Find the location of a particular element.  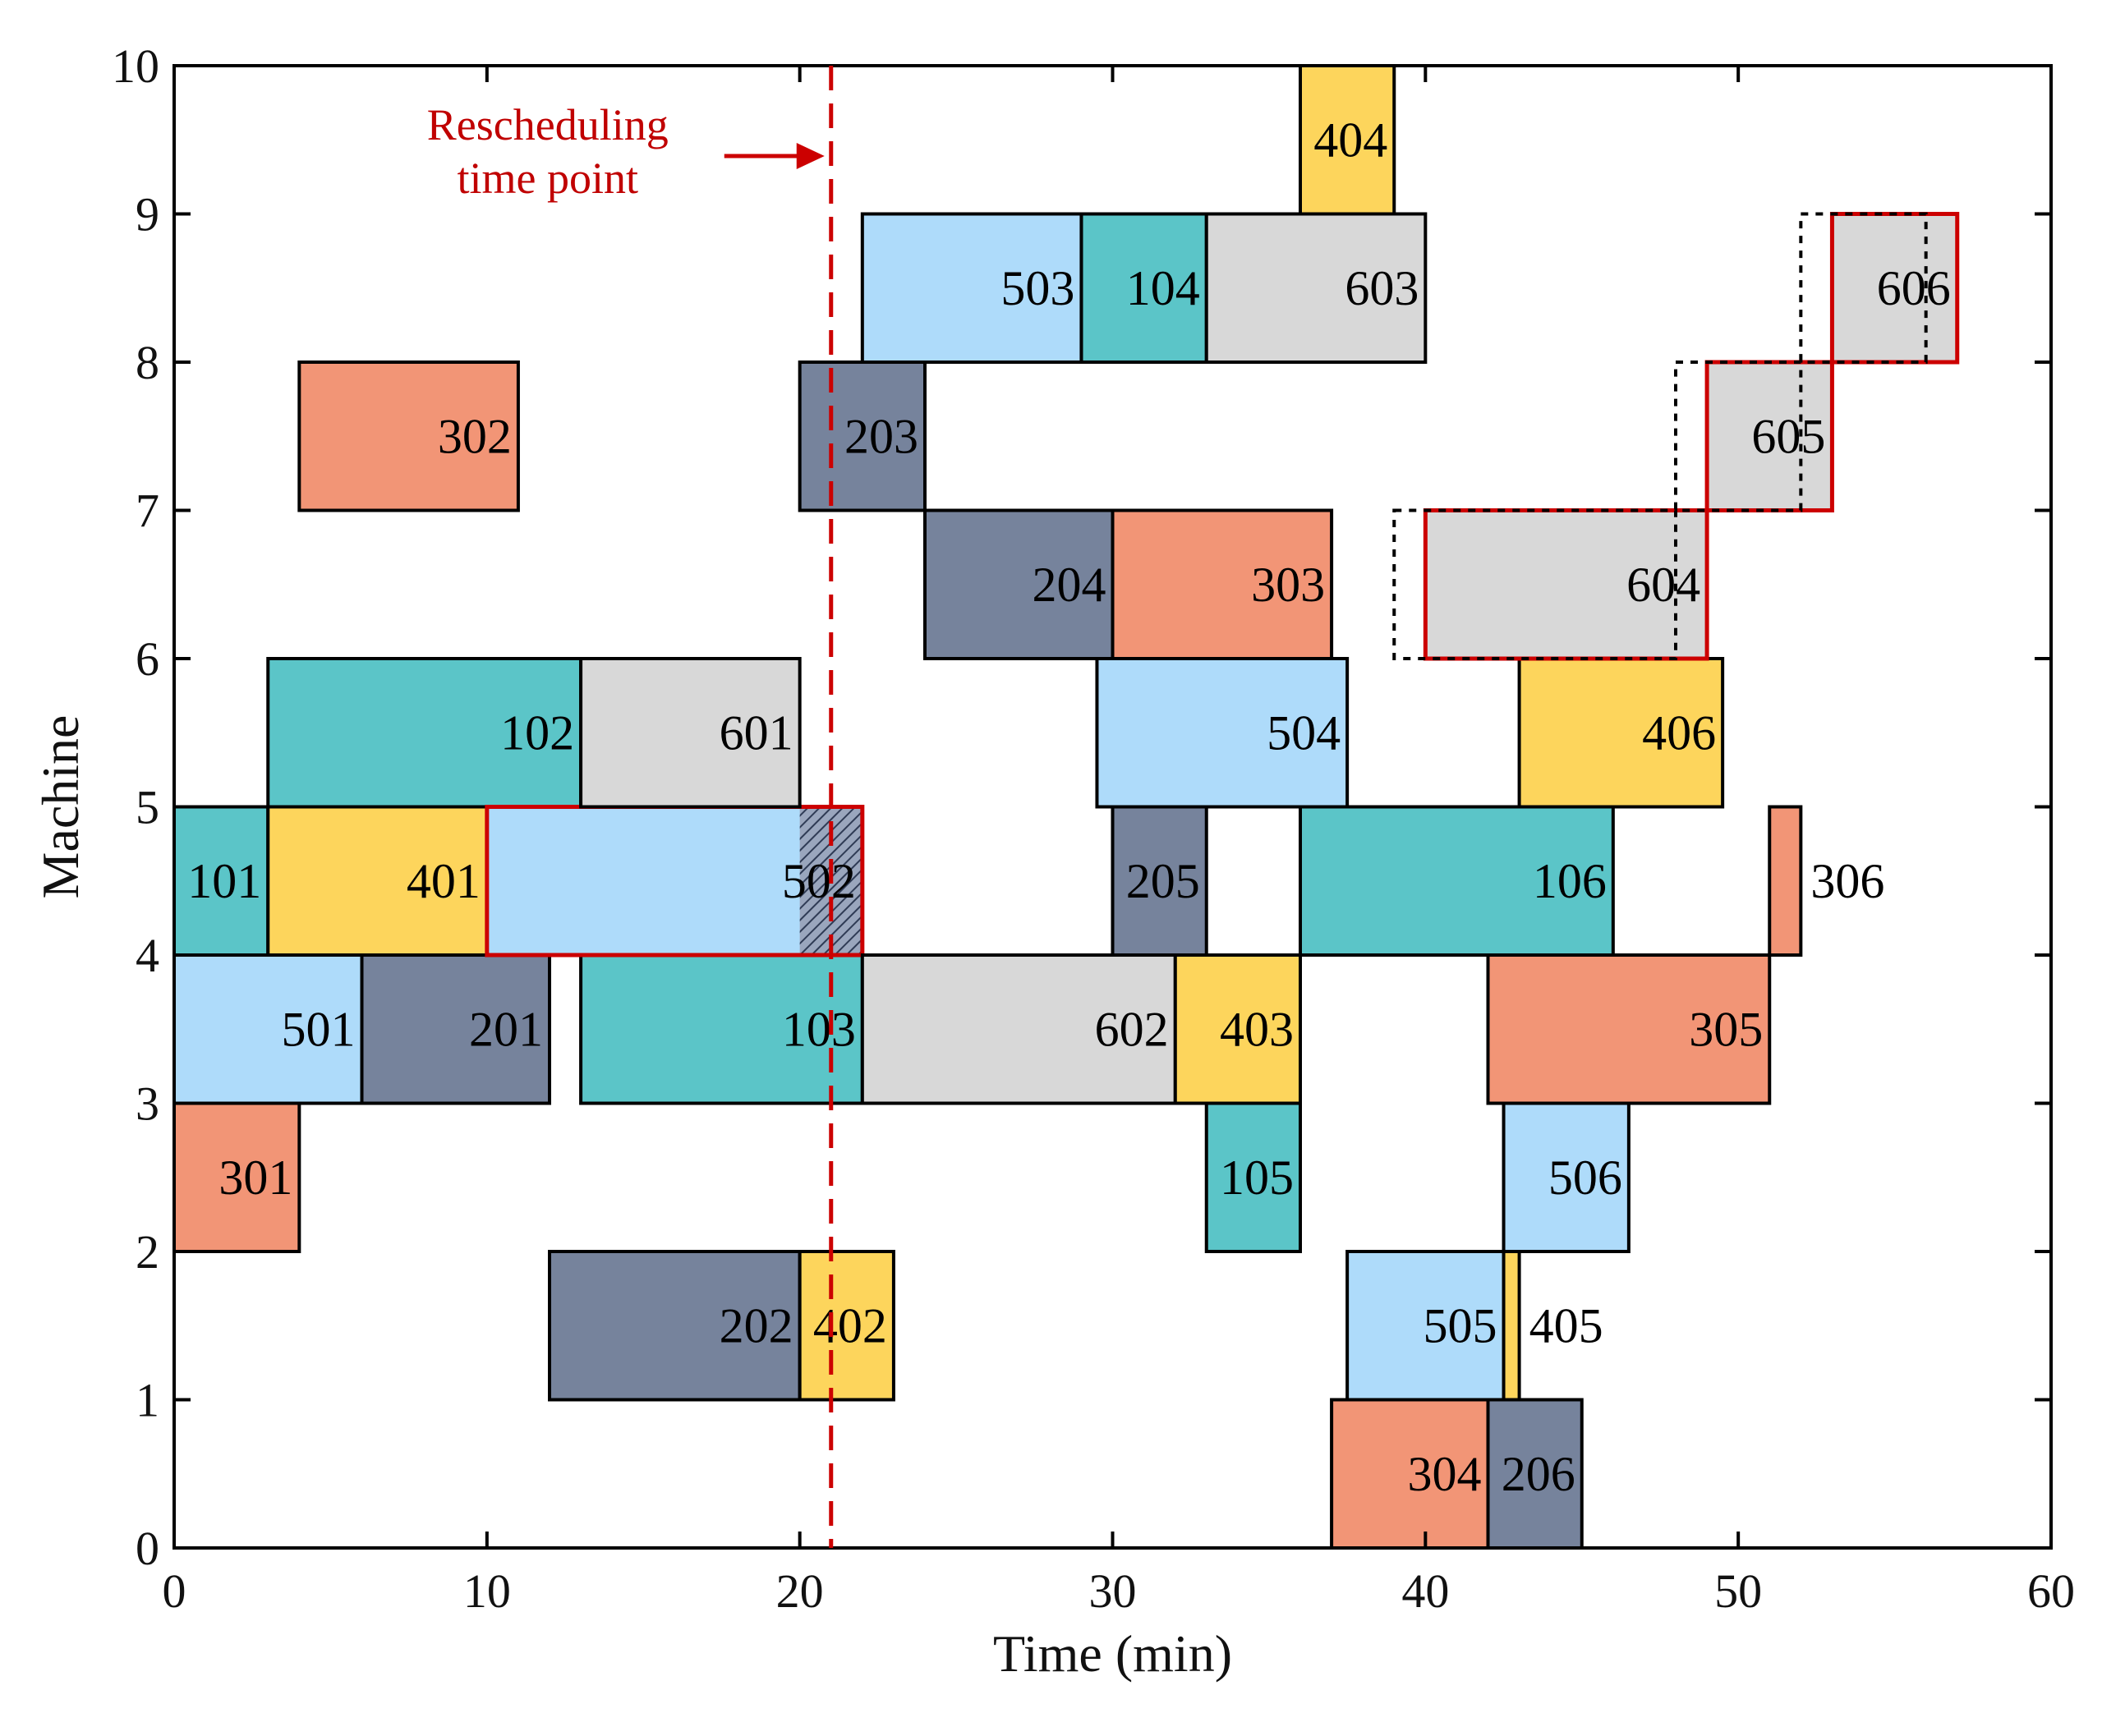

x-tick-label: 30 is located at coordinates (1113, 1591).